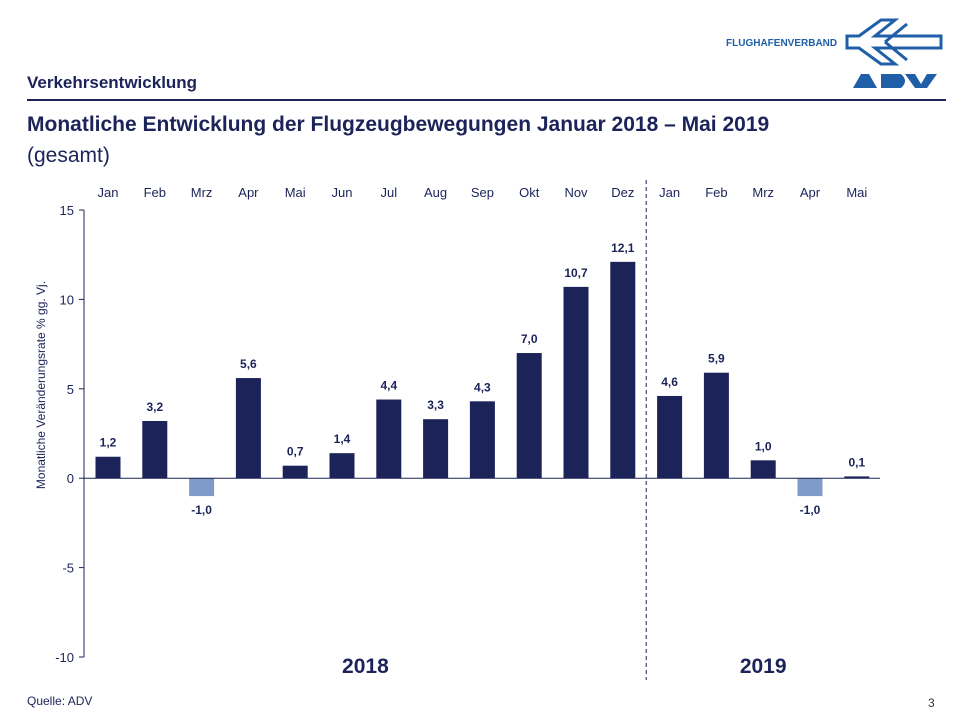  What do you see at coordinates (623, 248) in the screenshot?
I see `data-label: 12,1` at bounding box center [623, 248].